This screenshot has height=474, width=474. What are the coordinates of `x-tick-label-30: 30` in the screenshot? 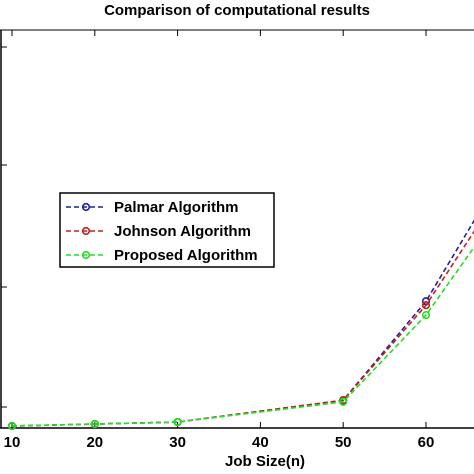 It's located at (177, 442).